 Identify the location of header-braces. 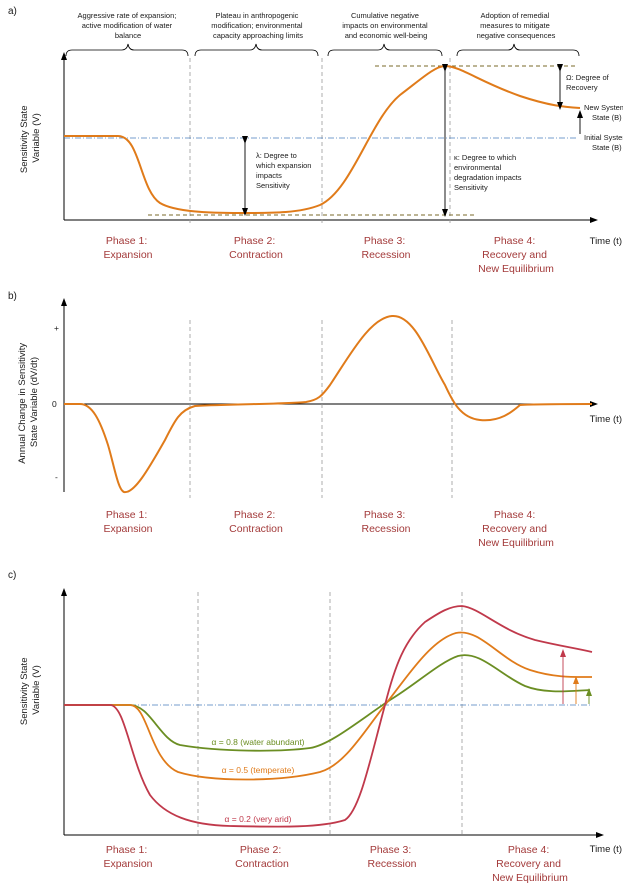
(322, 50).